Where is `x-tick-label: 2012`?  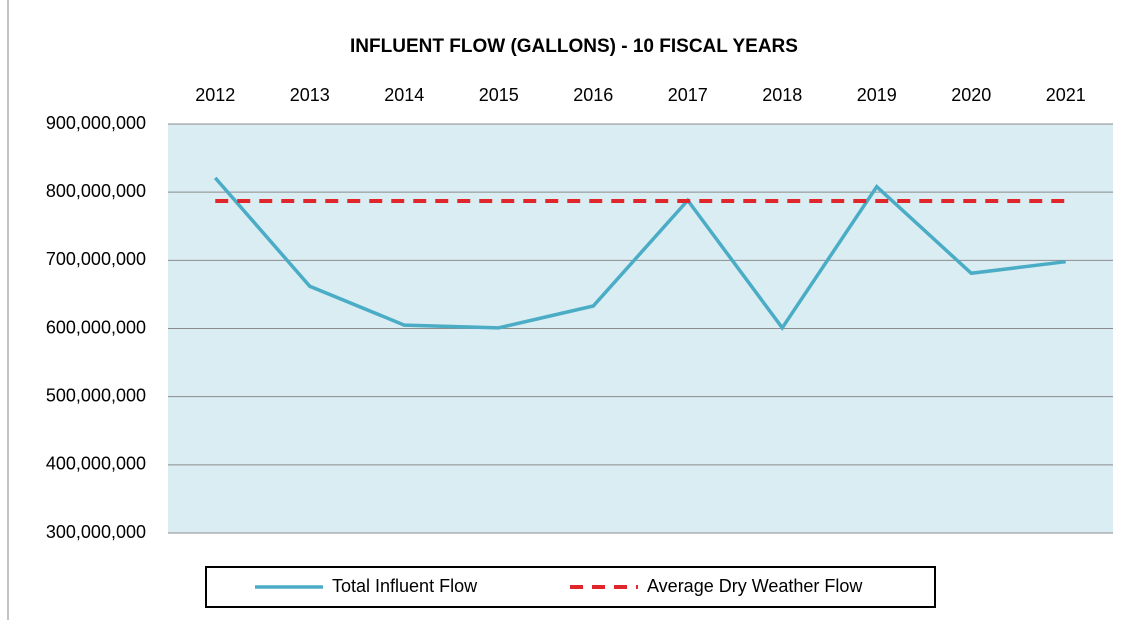 x-tick-label: 2012 is located at coordinates (215, 95).